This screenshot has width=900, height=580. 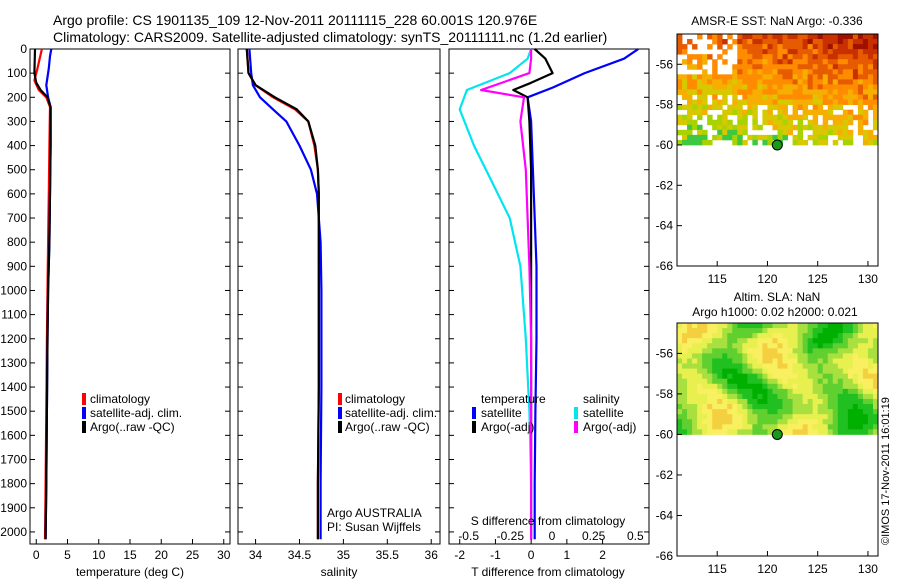 What do you see at coordinates (548, 521) in the screenshot?
I see `salinity-difference-label: S difference from climatology` at bounding box center [548, 521].